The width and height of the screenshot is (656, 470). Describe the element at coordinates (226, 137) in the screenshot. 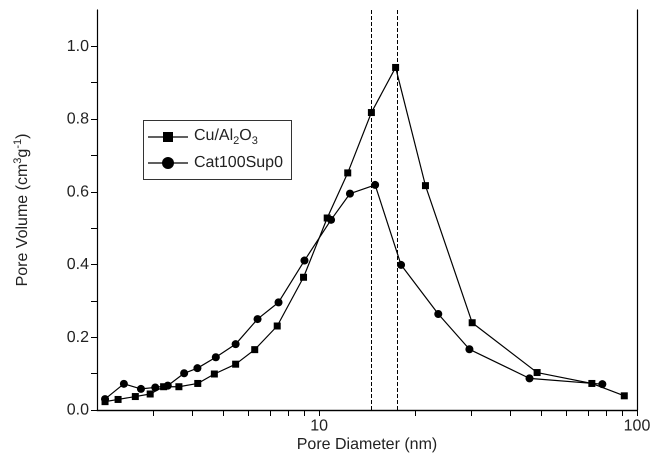

I see `legend-label: Cu/Al$_{2}$O$_{3}$` at that location.